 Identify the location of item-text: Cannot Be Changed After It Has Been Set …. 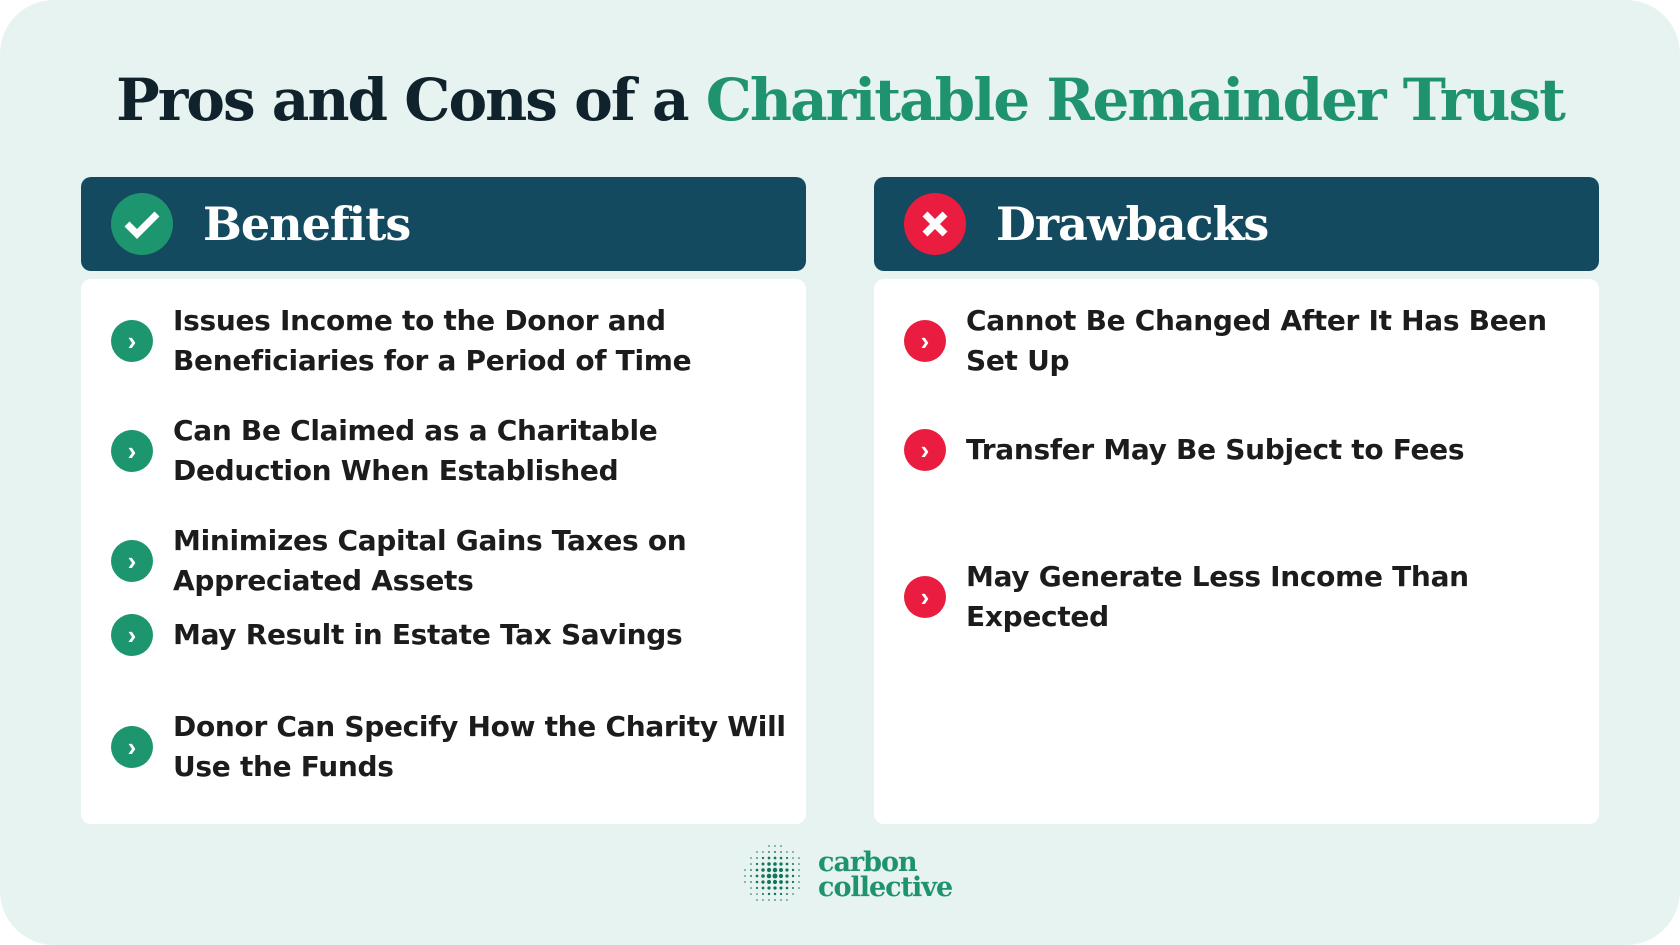
(1256, 340).